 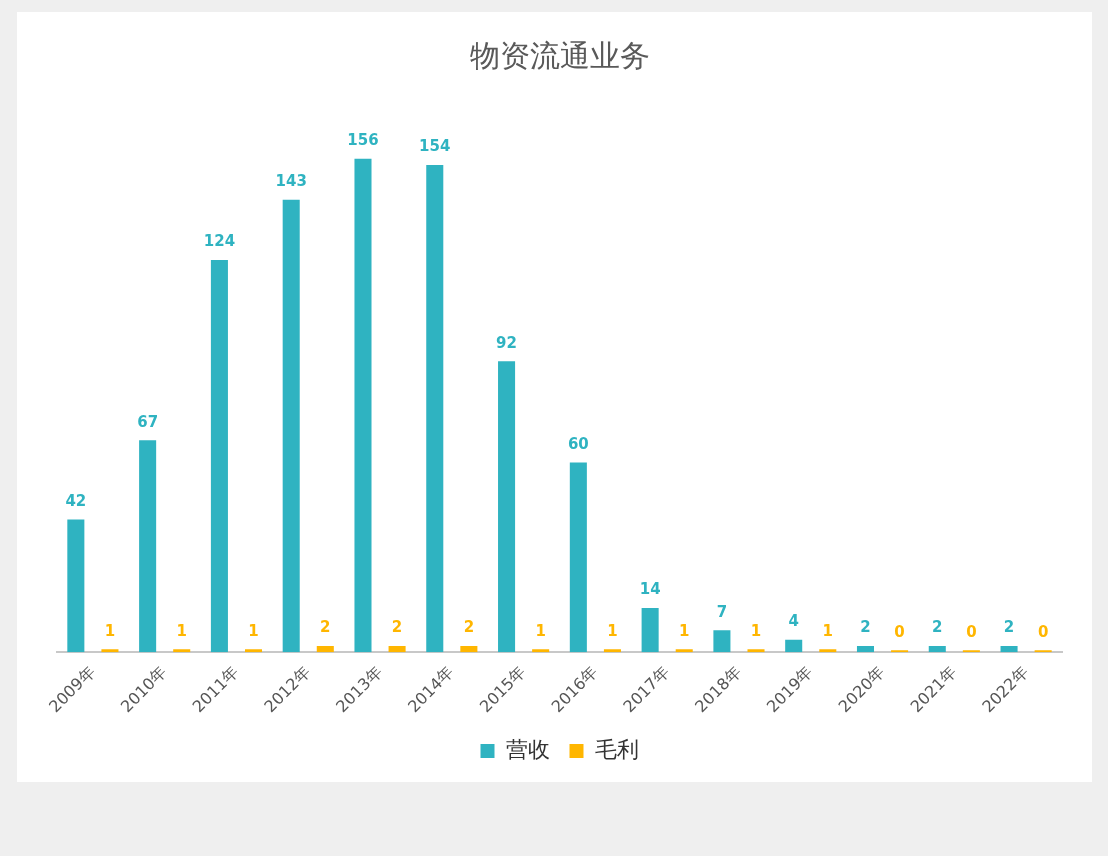 What do you see at coordinates (527, 749) in the screenshot?
I see `legend-label: 营收` at bounding box center [527, 749].